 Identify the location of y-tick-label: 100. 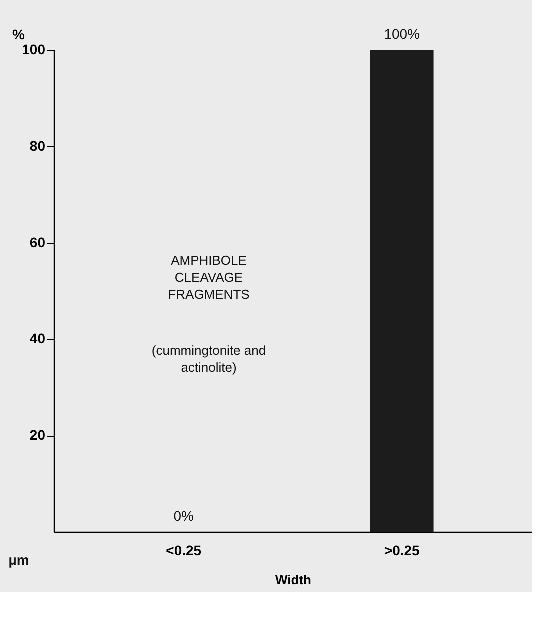
(34, 50).